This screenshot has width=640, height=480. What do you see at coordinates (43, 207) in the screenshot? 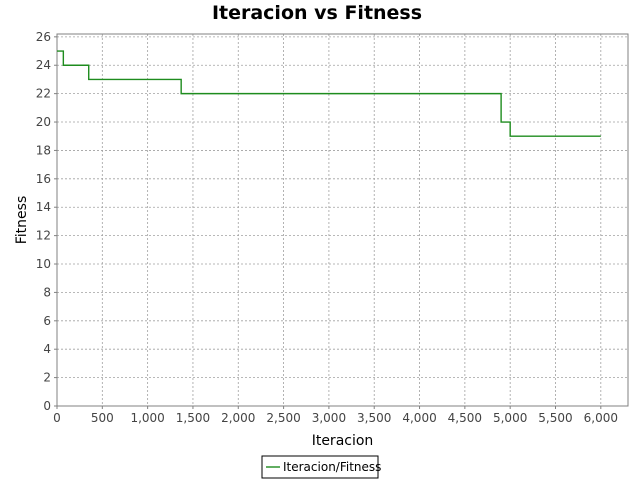
I see `y-tick-label: 14` at bounding box center [43, 207].